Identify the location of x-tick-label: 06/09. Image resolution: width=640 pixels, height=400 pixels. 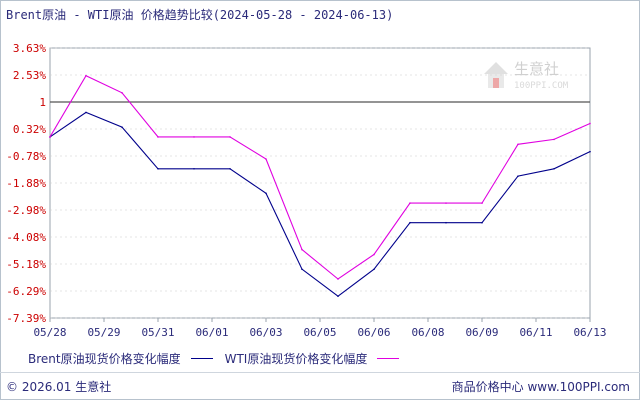
(481, 332).